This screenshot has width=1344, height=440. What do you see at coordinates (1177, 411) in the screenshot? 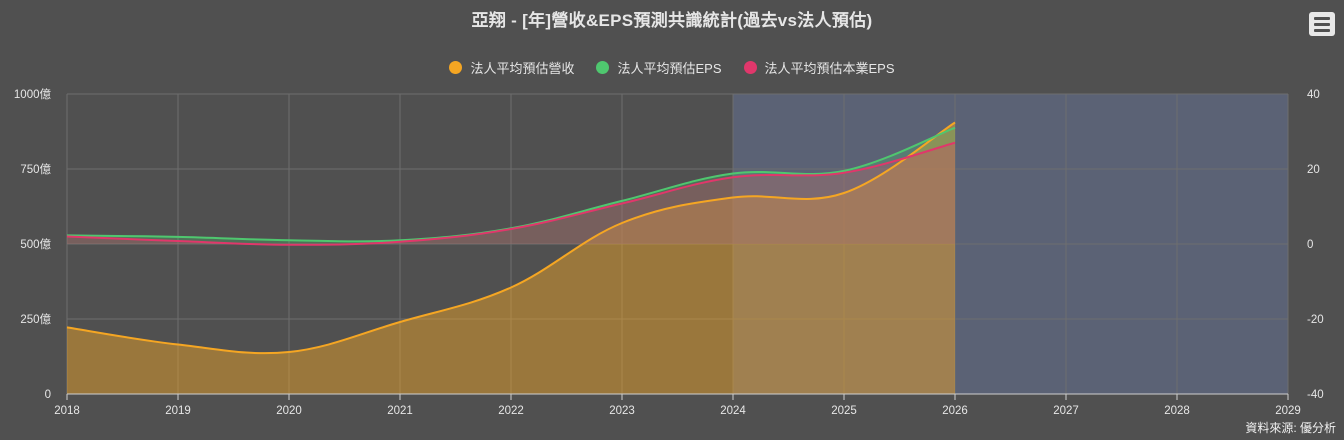
I see `x-tick-label: 2028` at bounding box center [1177, 411].